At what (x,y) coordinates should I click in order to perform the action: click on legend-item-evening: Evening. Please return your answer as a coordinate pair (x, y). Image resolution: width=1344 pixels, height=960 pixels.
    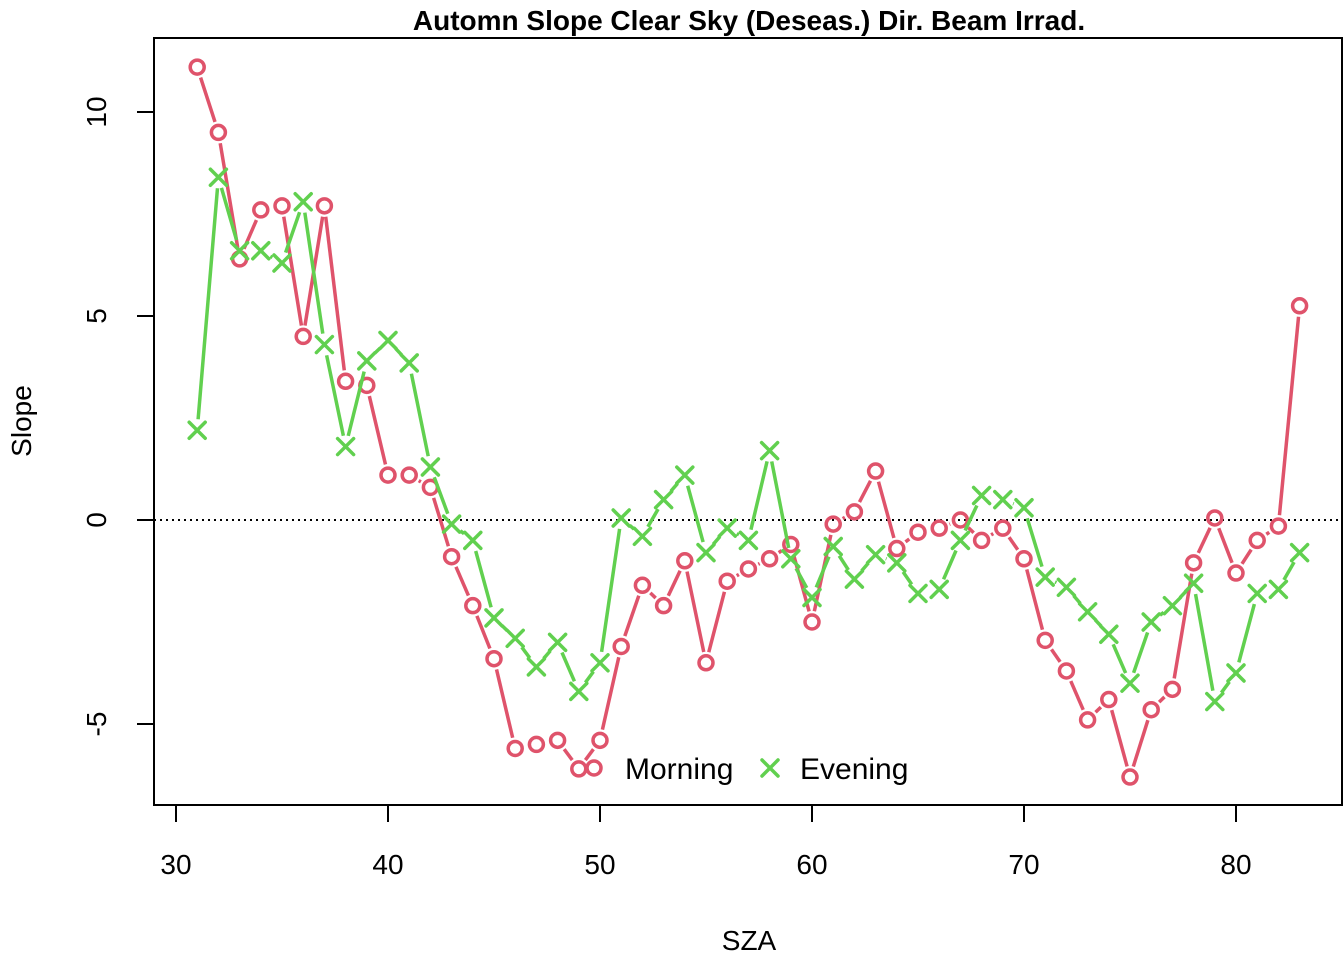
    Looking at the image, I should click on (834, 769).